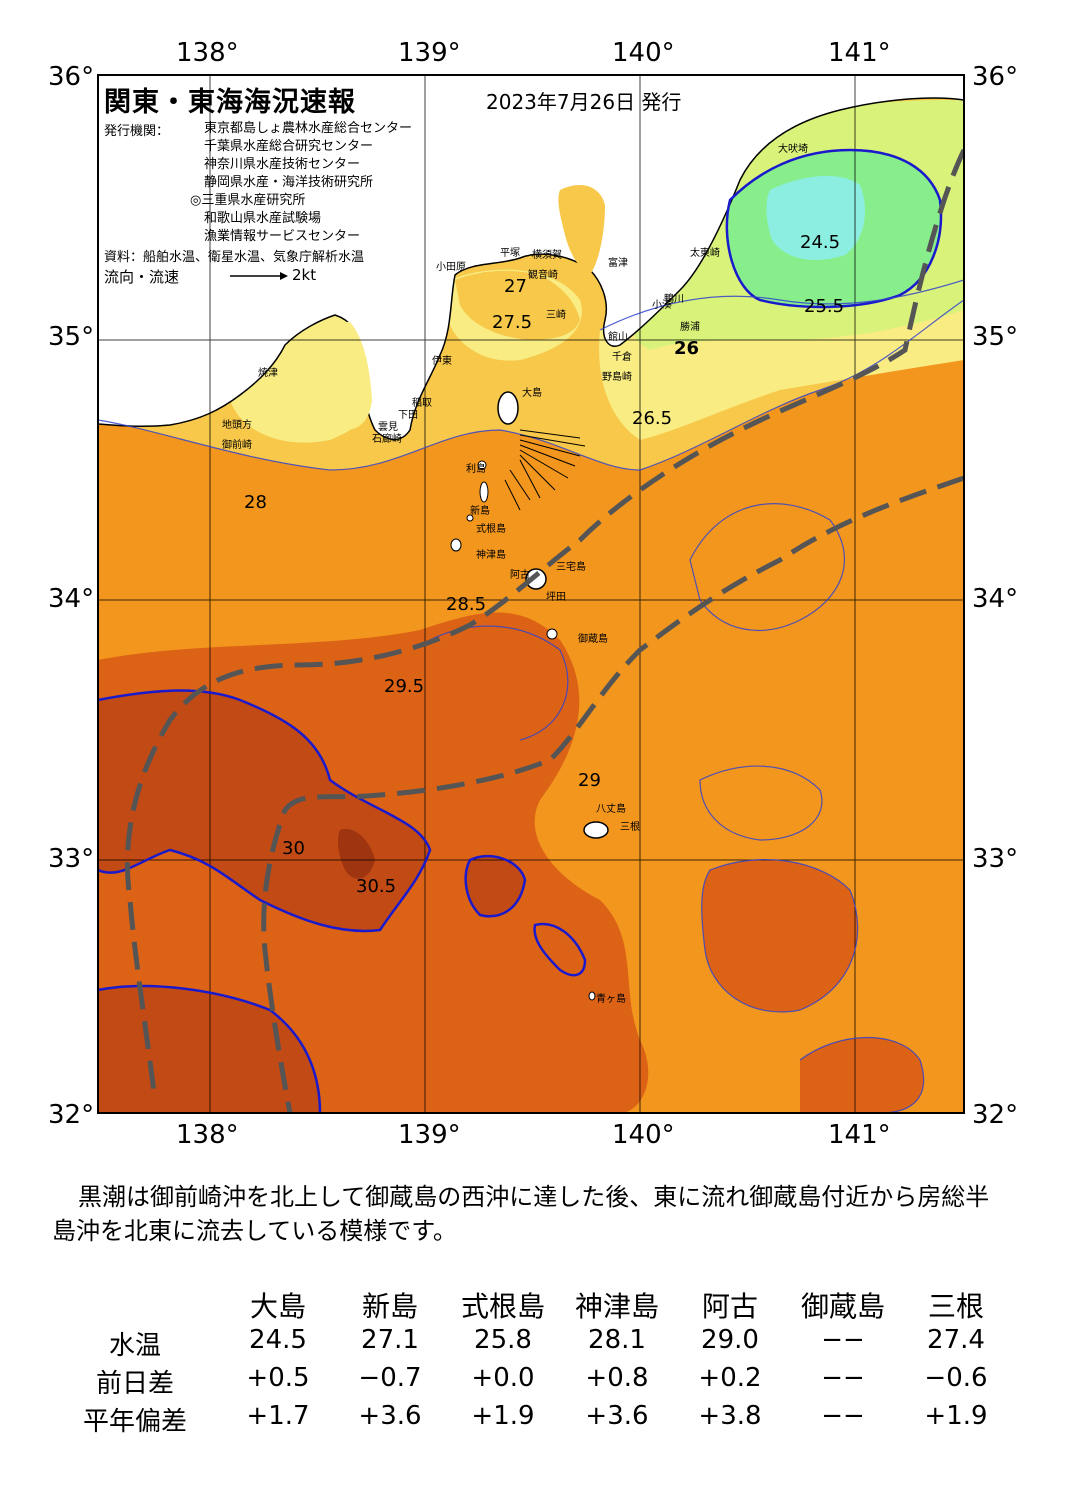 The width and height of the screenshot is (1065, 1505). I want to click on agency: 千葉県水産総合研究センター, so click(289, 146).